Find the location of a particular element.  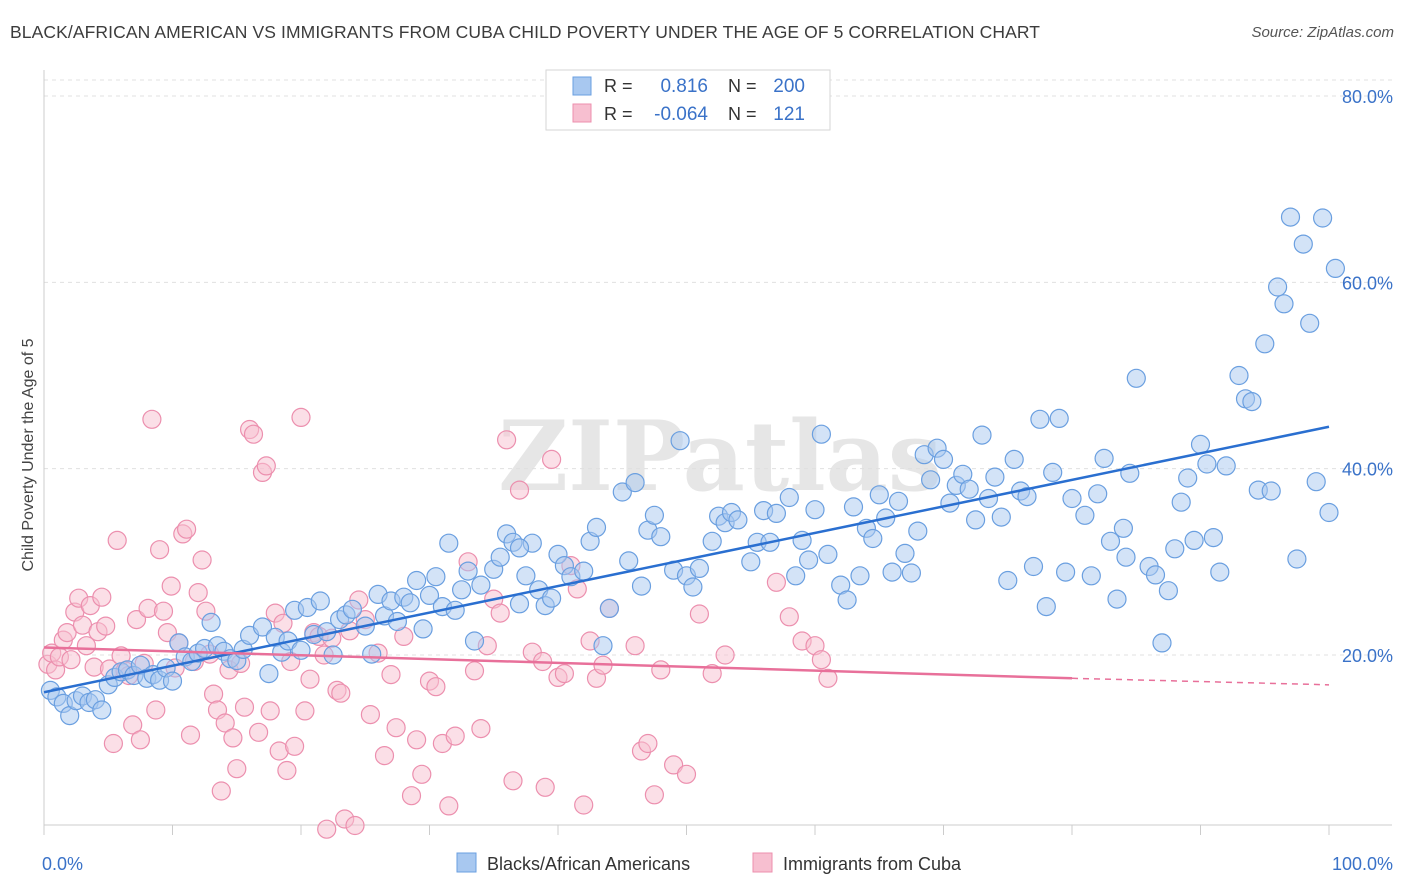

correlation-legend-box is located at coordinates (688, 100).